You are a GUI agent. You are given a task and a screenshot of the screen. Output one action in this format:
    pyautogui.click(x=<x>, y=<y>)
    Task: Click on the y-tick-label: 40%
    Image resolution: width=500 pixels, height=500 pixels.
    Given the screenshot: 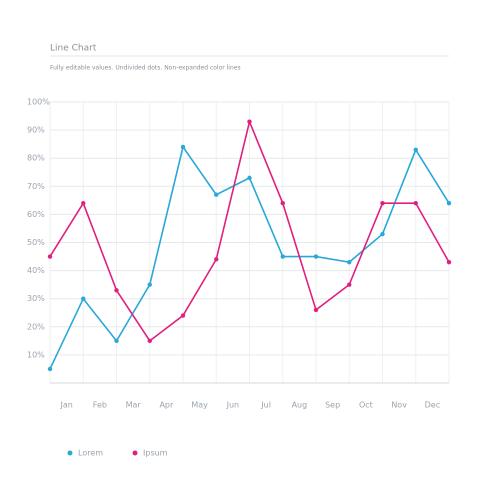 What is the action you would take?
    pyautogui.click(x=36, y=270)
    